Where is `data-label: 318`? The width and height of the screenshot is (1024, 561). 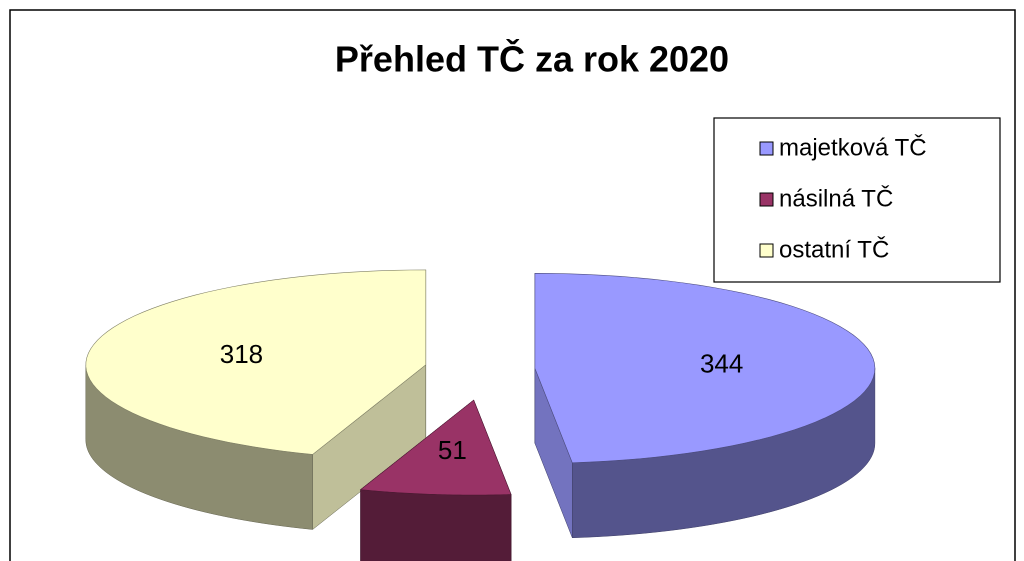 data-label: 318 is located at coordinates (241, 354).